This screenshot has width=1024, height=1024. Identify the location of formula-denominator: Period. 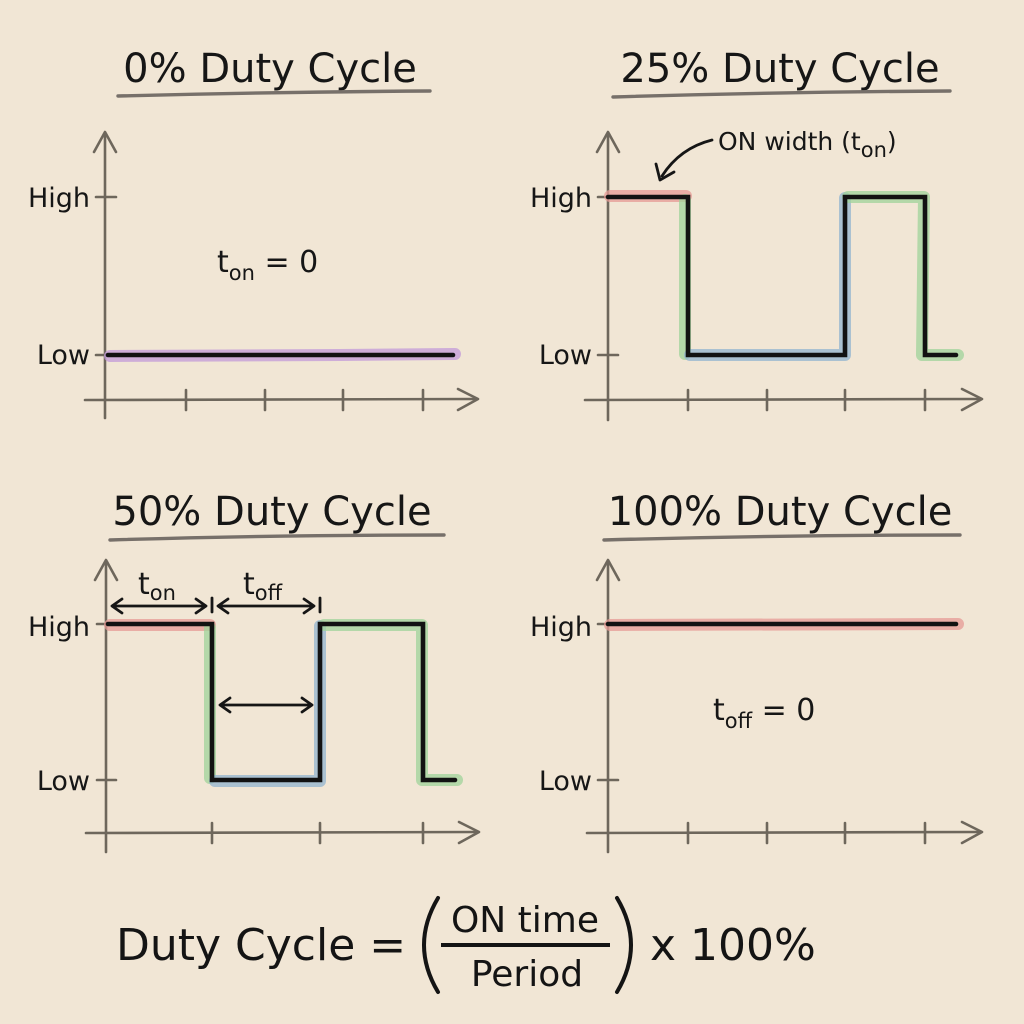
(527, 974).